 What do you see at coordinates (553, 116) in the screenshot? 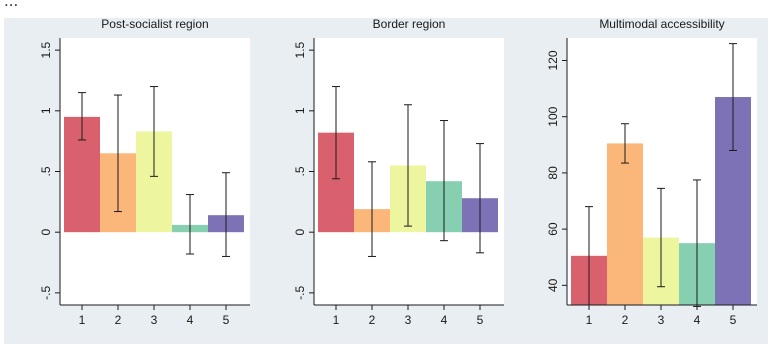
I see `y-tick-label: 100` at bounding box center [553, 116].